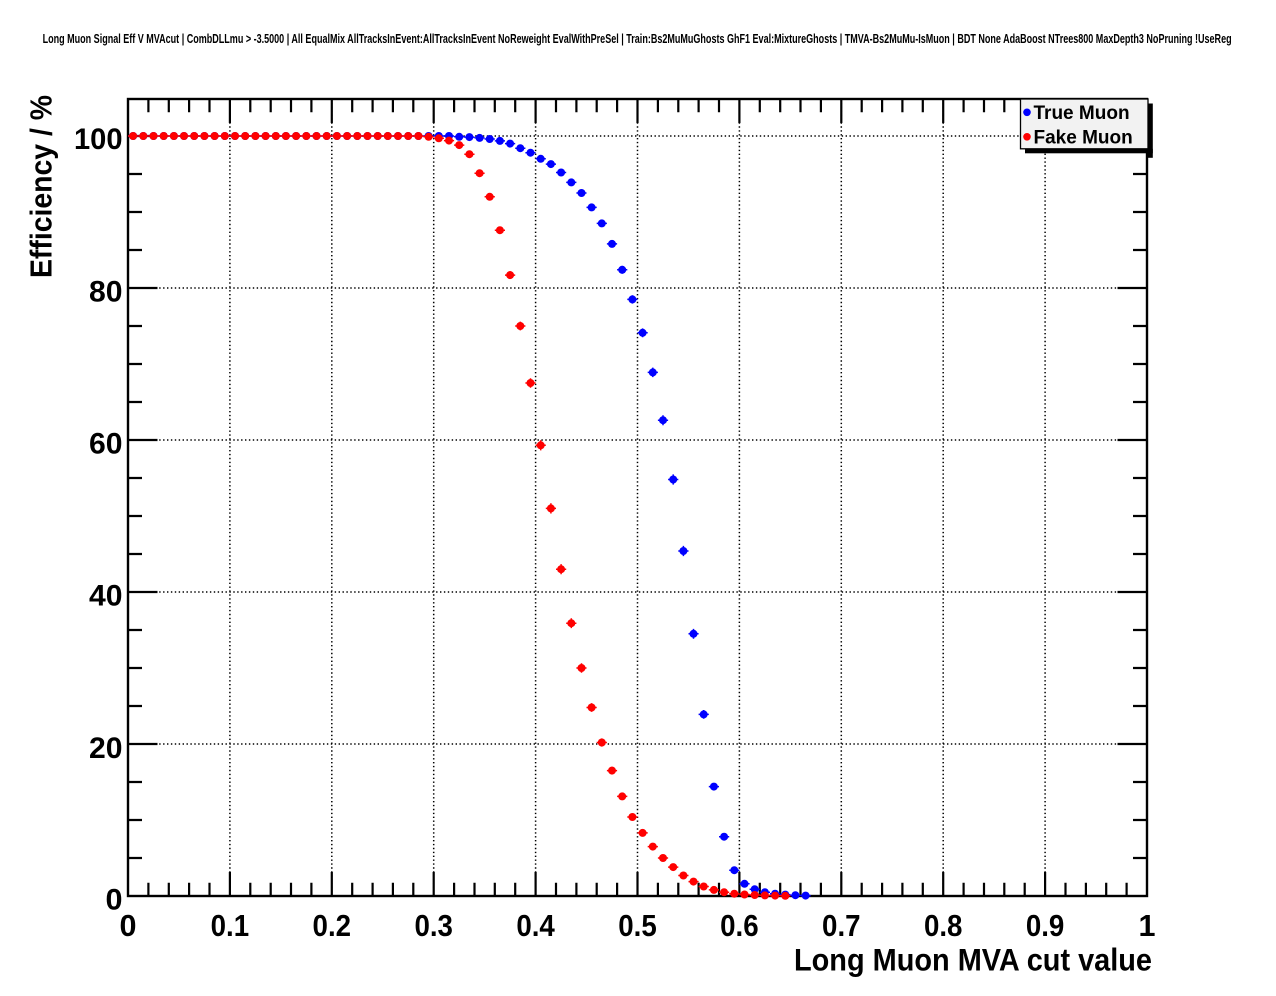 The width and height of the screenshot is (1276, 996). Describe the element at coordinates (106, 444) in the screenshot. I see `svg-text: 60` at that location.